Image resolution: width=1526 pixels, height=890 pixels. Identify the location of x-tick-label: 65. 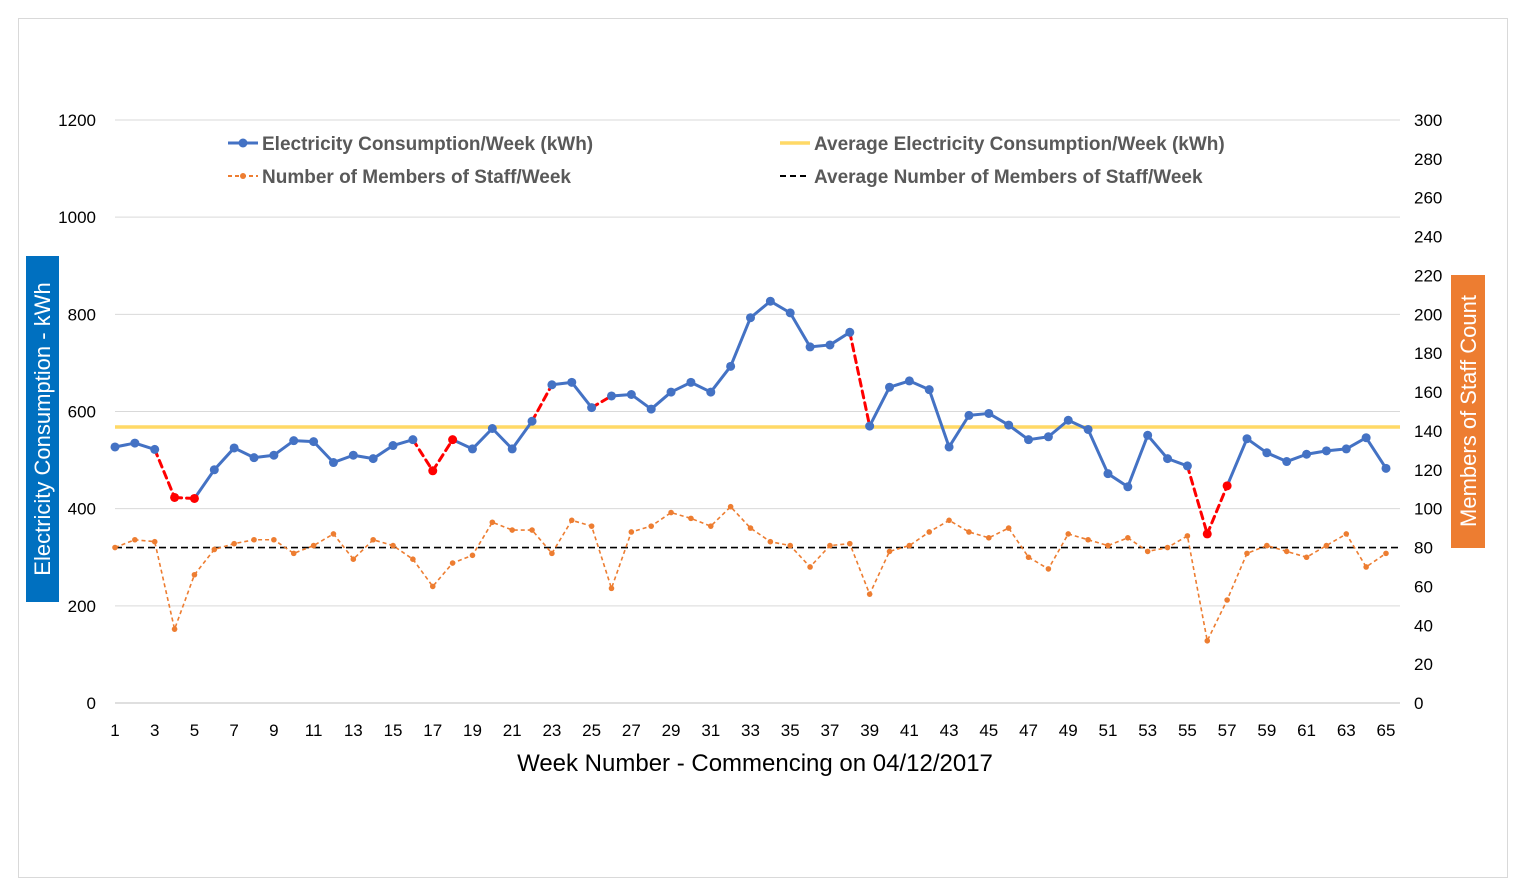
(1386, 730).